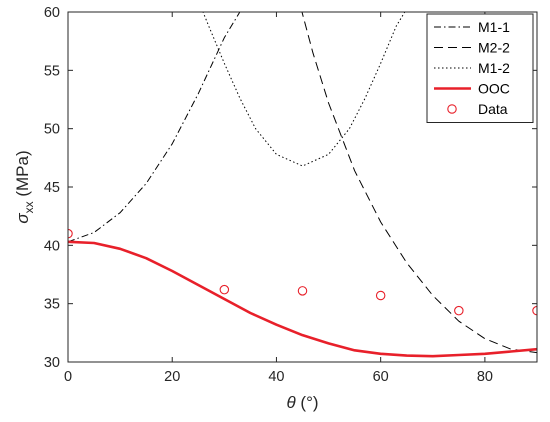 The image size is (550, 422). Describe the element at coordinates (172, 377) in the screenshot. I see `x-tick-label: 20` at that location.